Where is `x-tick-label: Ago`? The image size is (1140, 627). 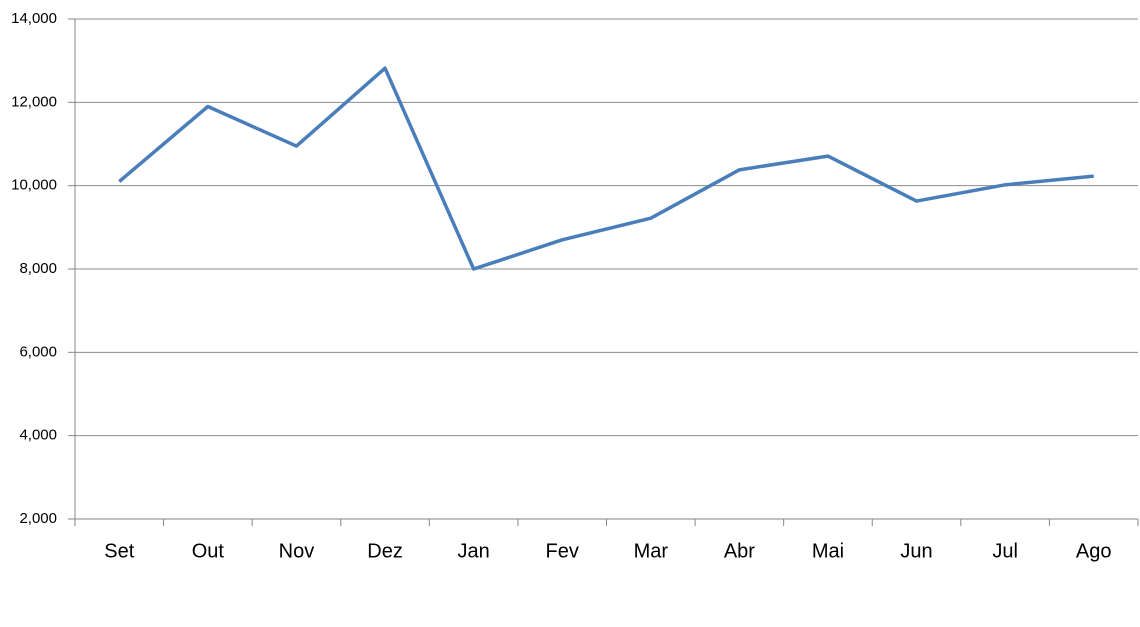 x-tick-label: Ago is located at coordinates (1094, 551).